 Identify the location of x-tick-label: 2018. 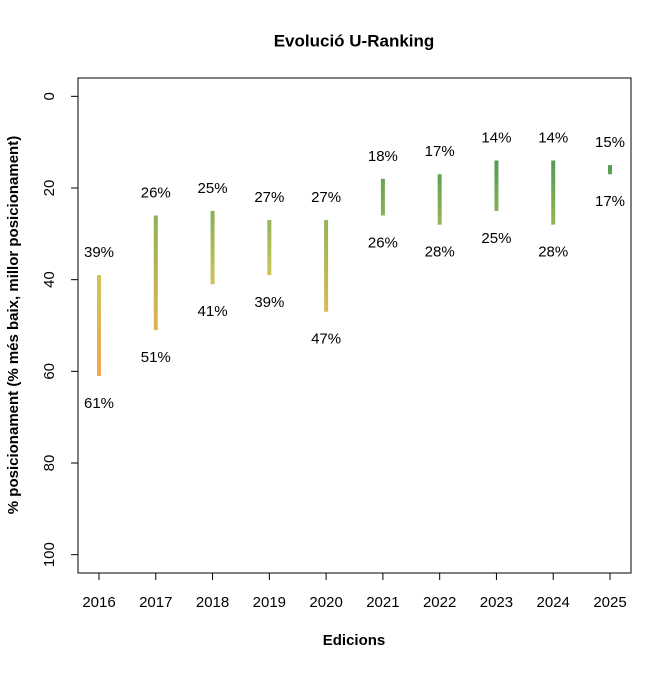
(212, 602).